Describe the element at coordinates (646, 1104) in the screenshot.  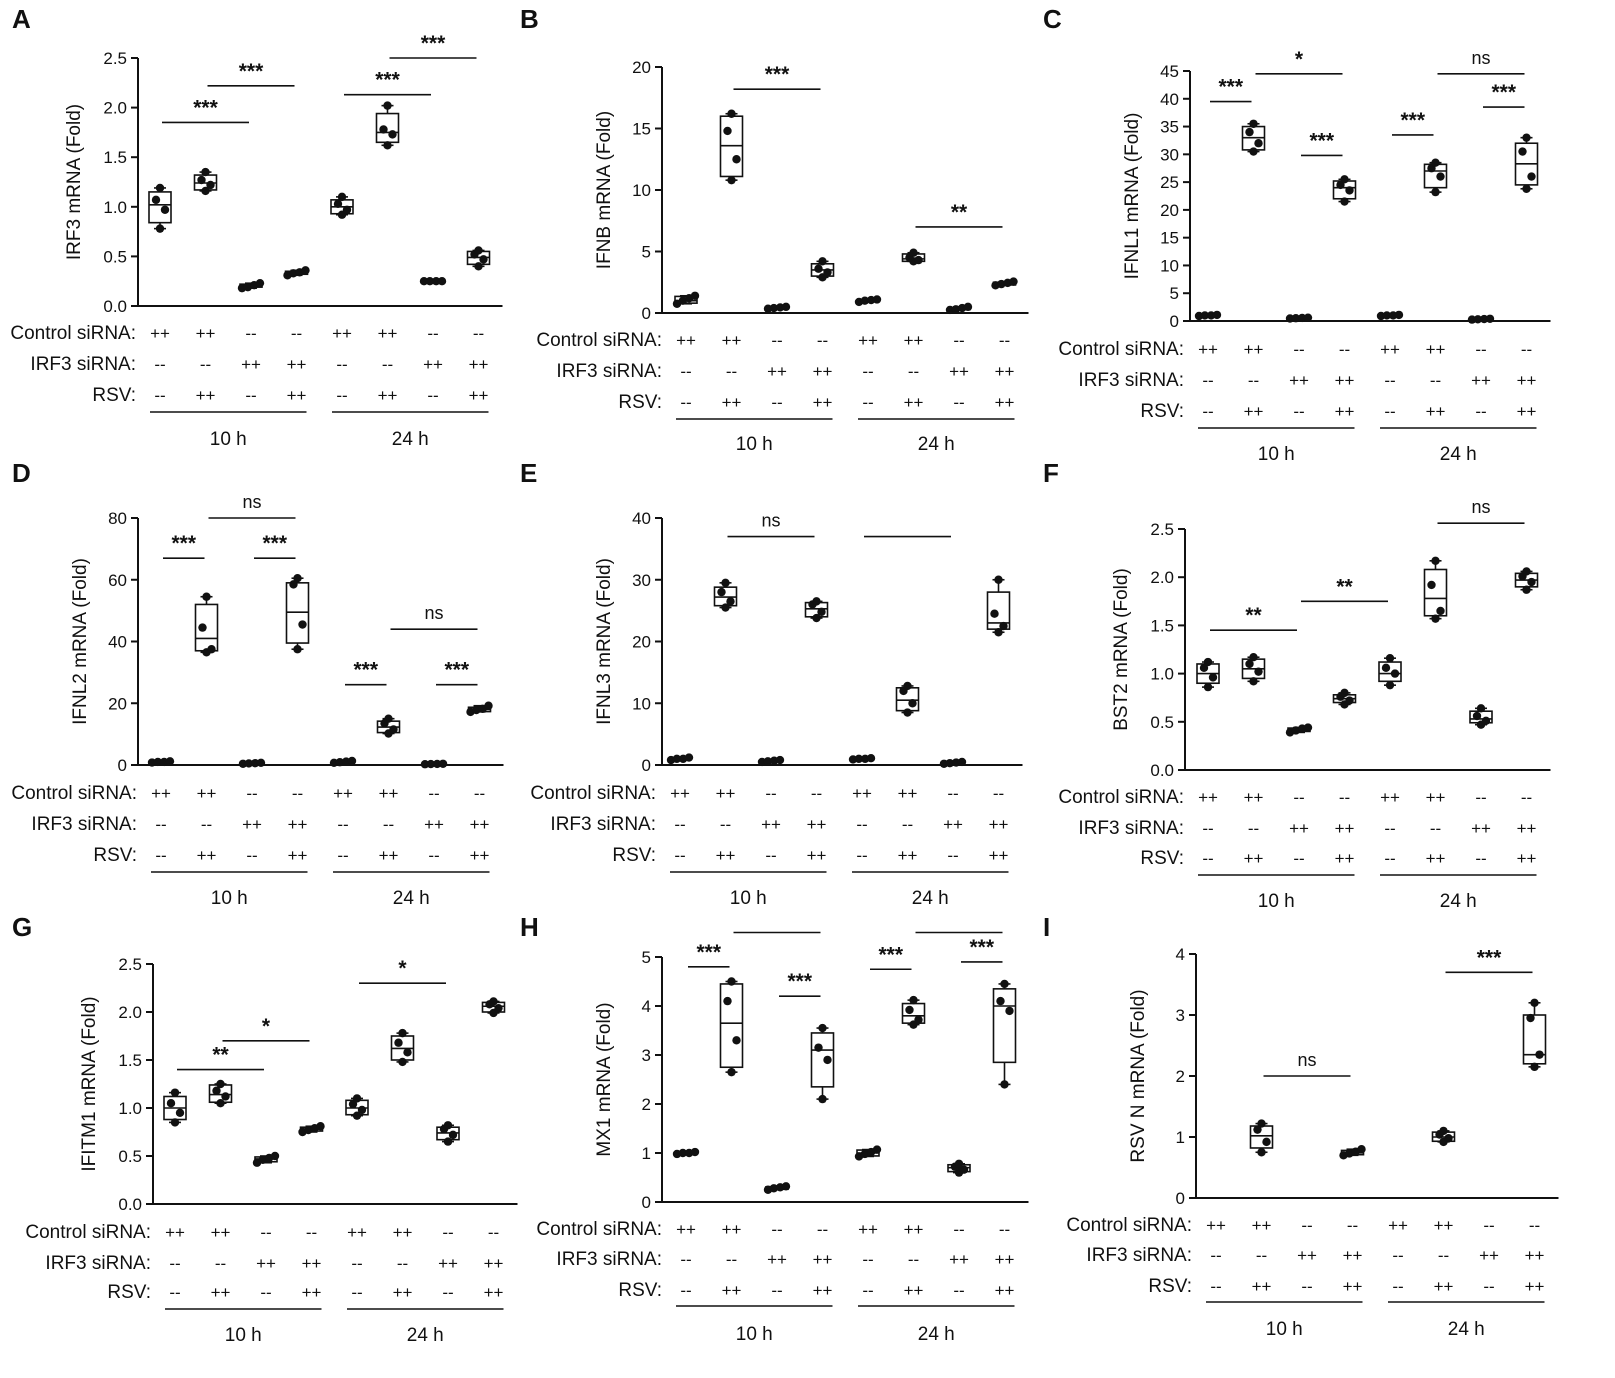
I see `y-tick-label: 2` at that location.